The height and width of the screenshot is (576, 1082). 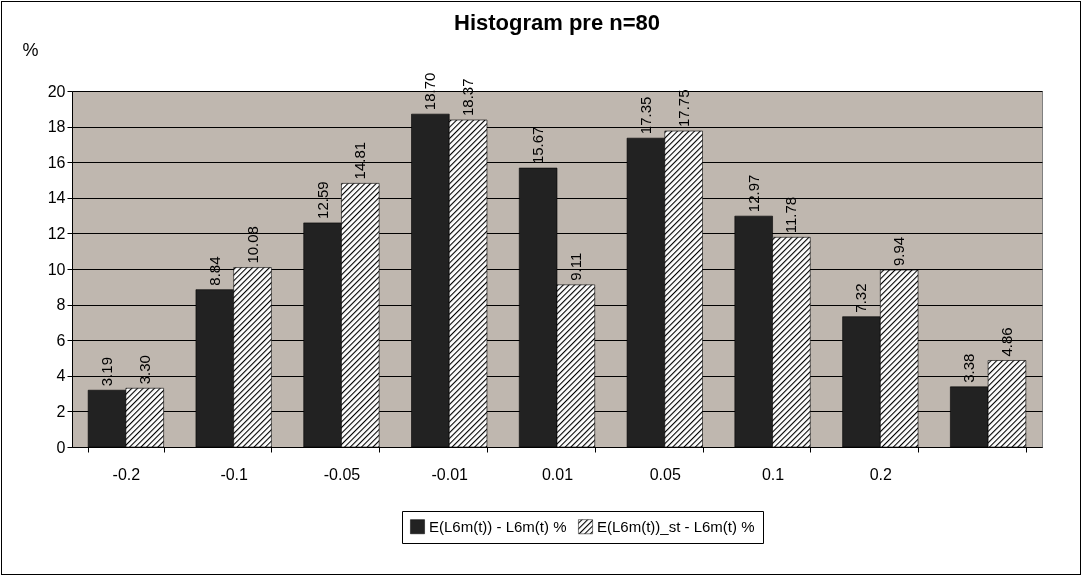 What do you see at coordinates (881, 474) in the screenshot?
I see `x-tick-label: 0.2` at bounding box center [881, 474].